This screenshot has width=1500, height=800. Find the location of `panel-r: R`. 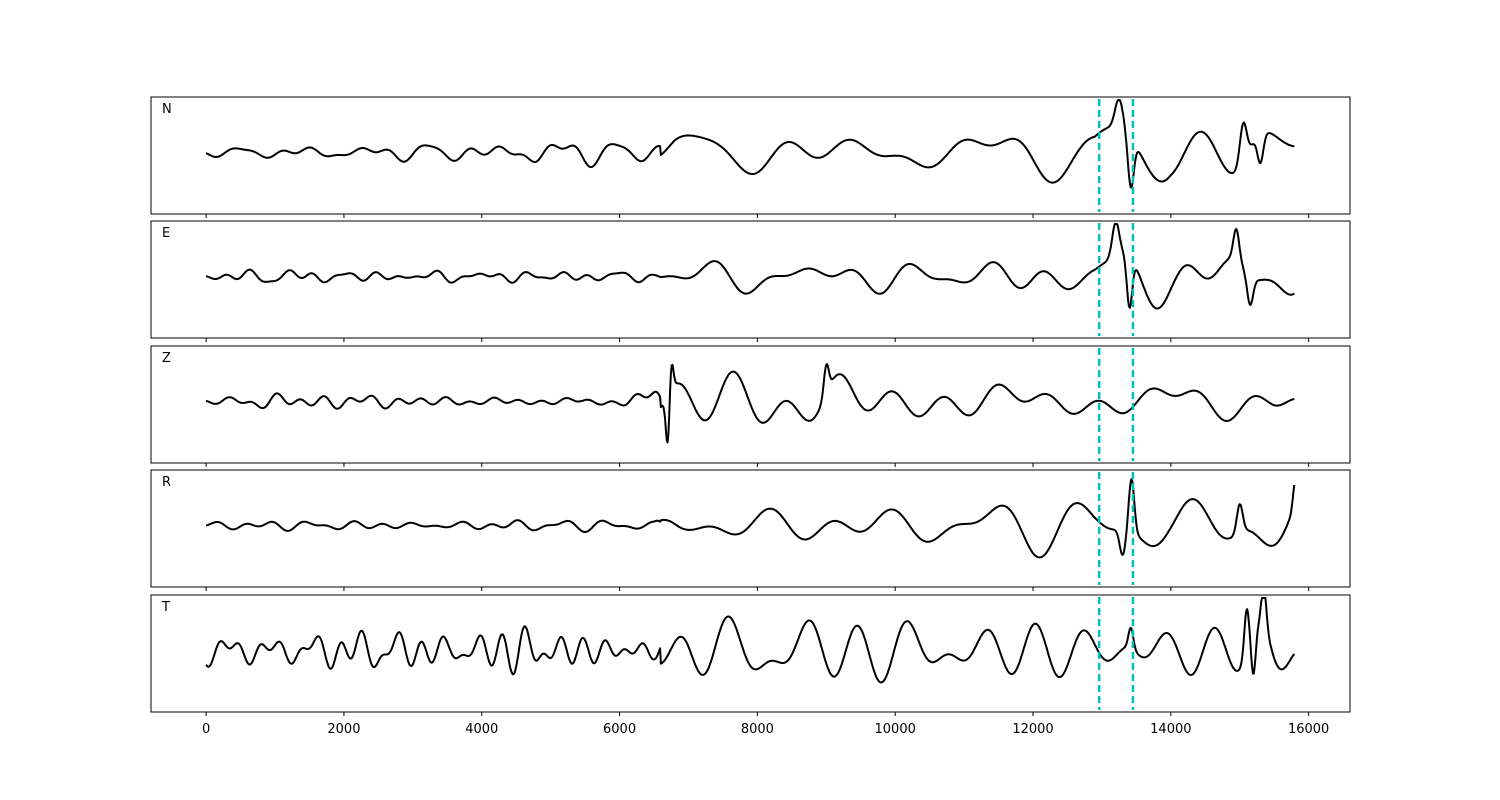

panel-r: R is located at coordinates (750, 530).